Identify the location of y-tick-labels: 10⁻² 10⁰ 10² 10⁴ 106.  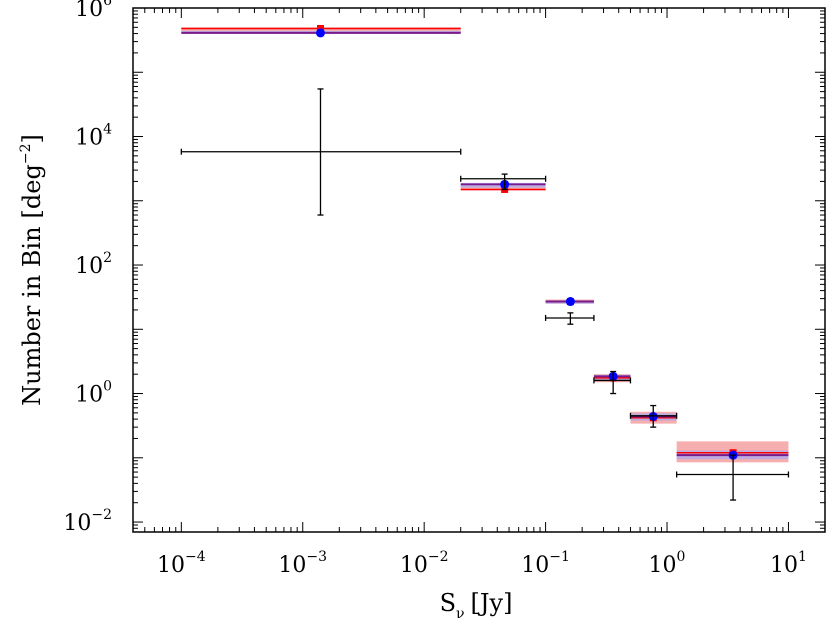
(87, 268).